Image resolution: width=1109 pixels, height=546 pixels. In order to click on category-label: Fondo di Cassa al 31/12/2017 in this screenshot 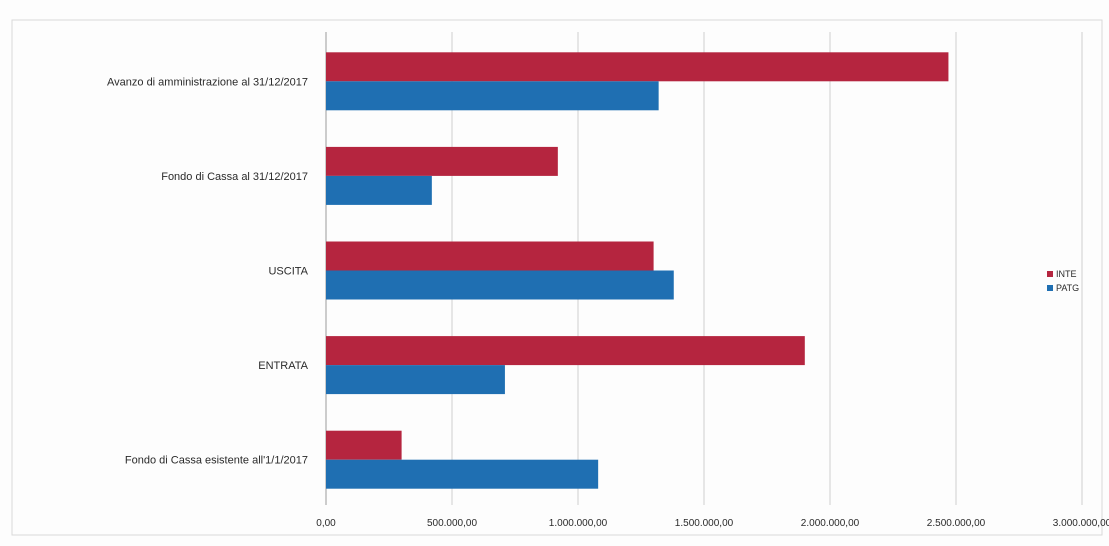, I will do `click(234, 177)`.